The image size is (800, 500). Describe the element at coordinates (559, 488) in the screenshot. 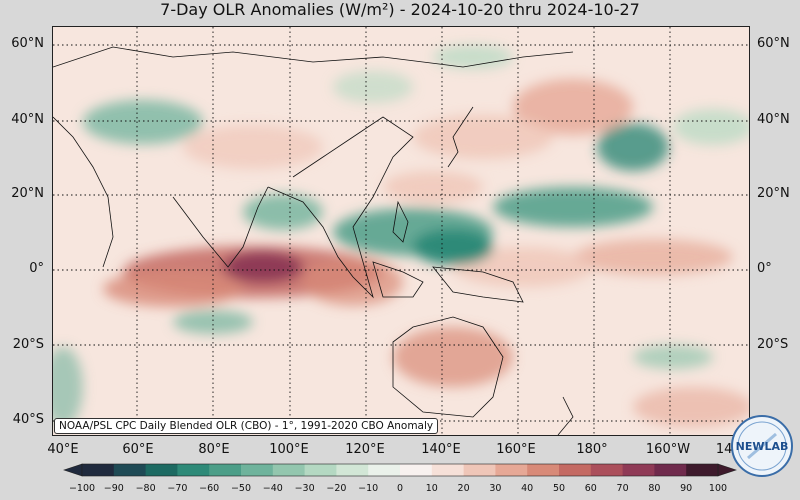

I see `colorbar-tick-label: 50` at that location.